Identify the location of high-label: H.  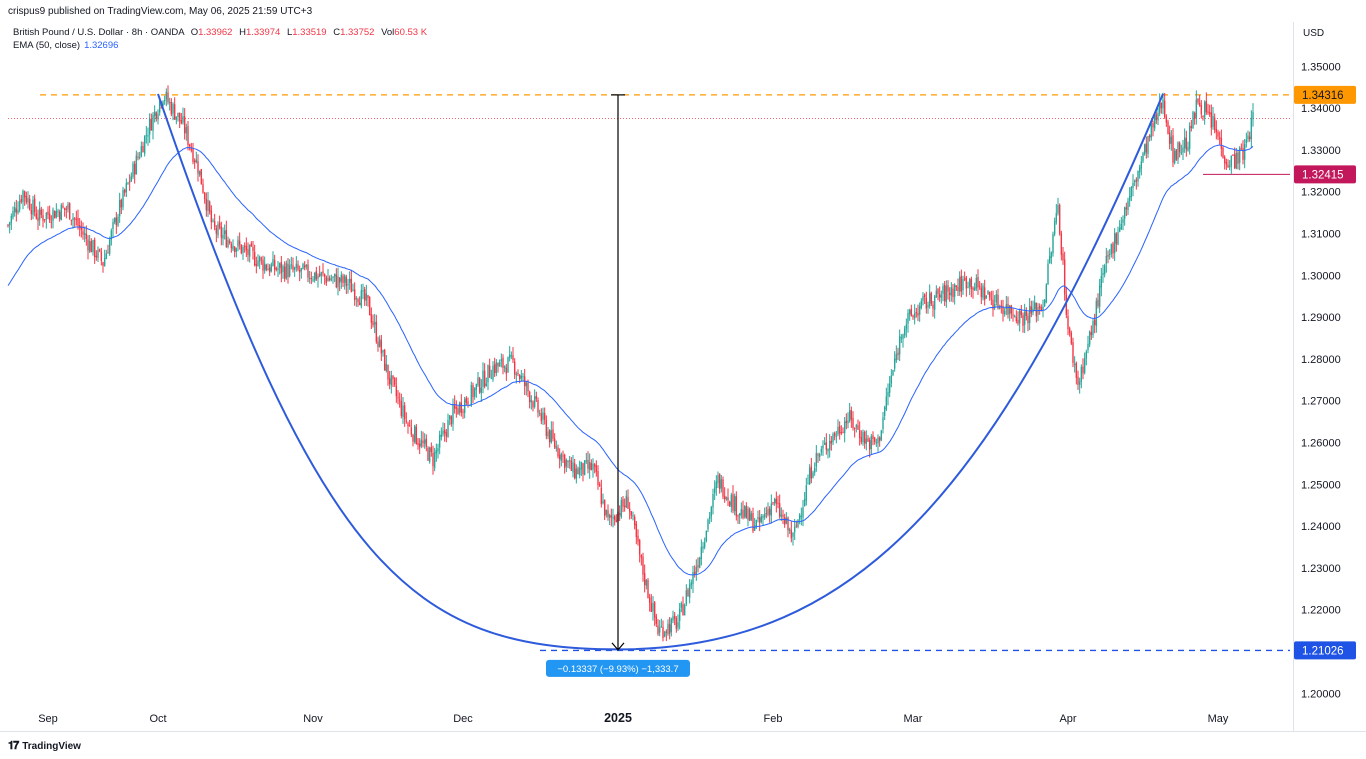
(242, 32).